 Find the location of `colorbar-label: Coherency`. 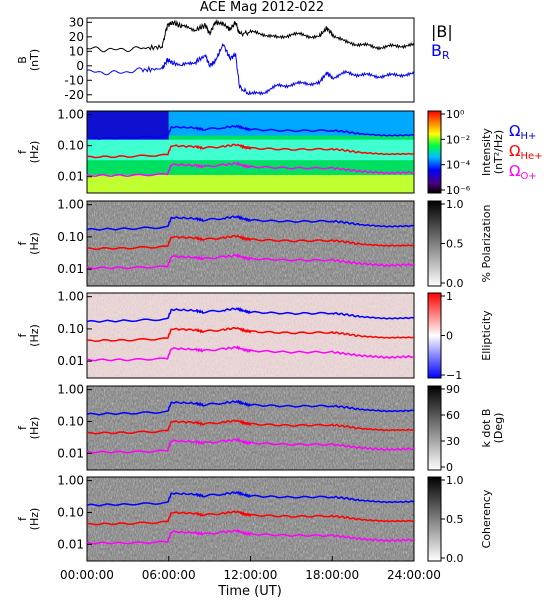

colorbar-label: Coherency is located at coordinates (486, 518).